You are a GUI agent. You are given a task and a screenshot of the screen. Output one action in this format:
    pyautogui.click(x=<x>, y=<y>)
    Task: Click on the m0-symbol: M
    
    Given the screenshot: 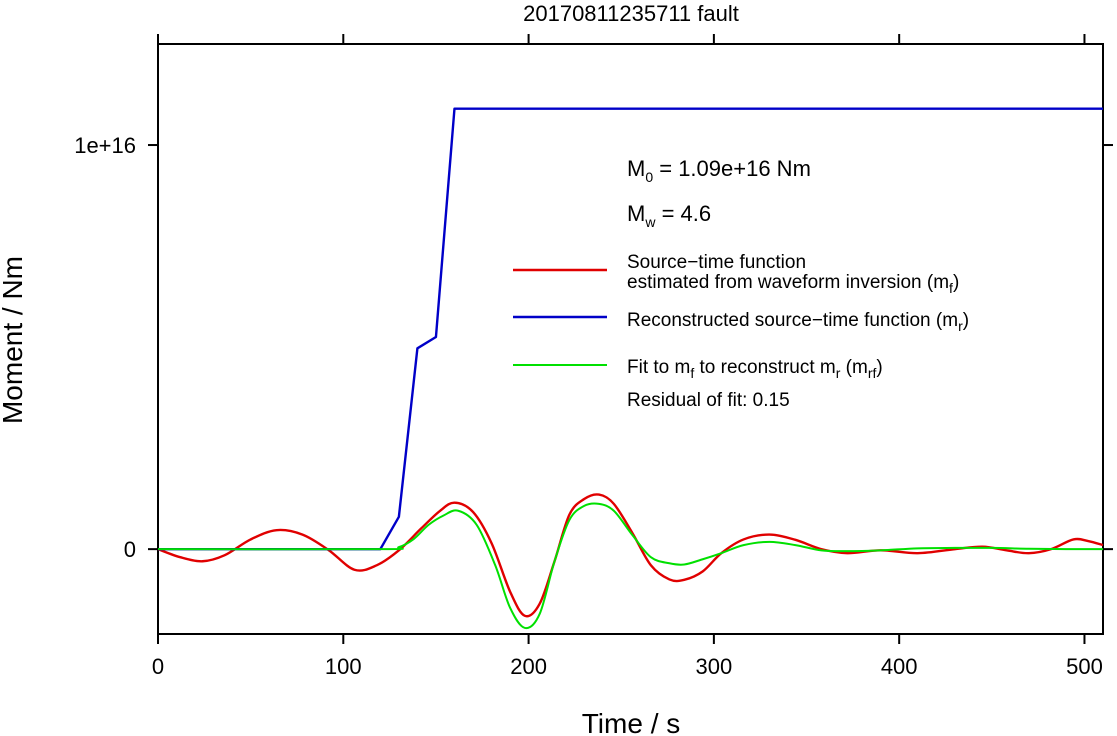 What is the action you would take?
    pyautogui.click(x=636, y=168)
    